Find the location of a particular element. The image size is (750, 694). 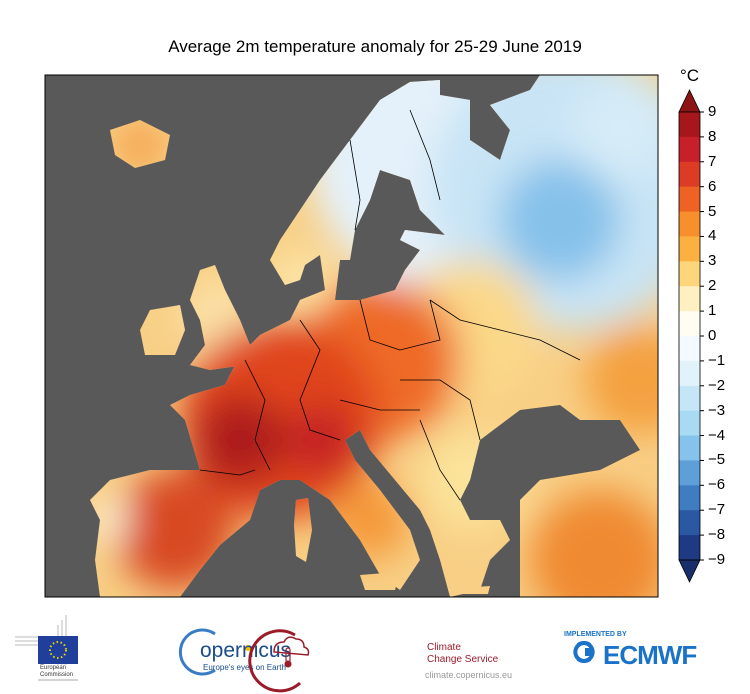

c3s-line2: Change Service is located at coordinates (463, 659).